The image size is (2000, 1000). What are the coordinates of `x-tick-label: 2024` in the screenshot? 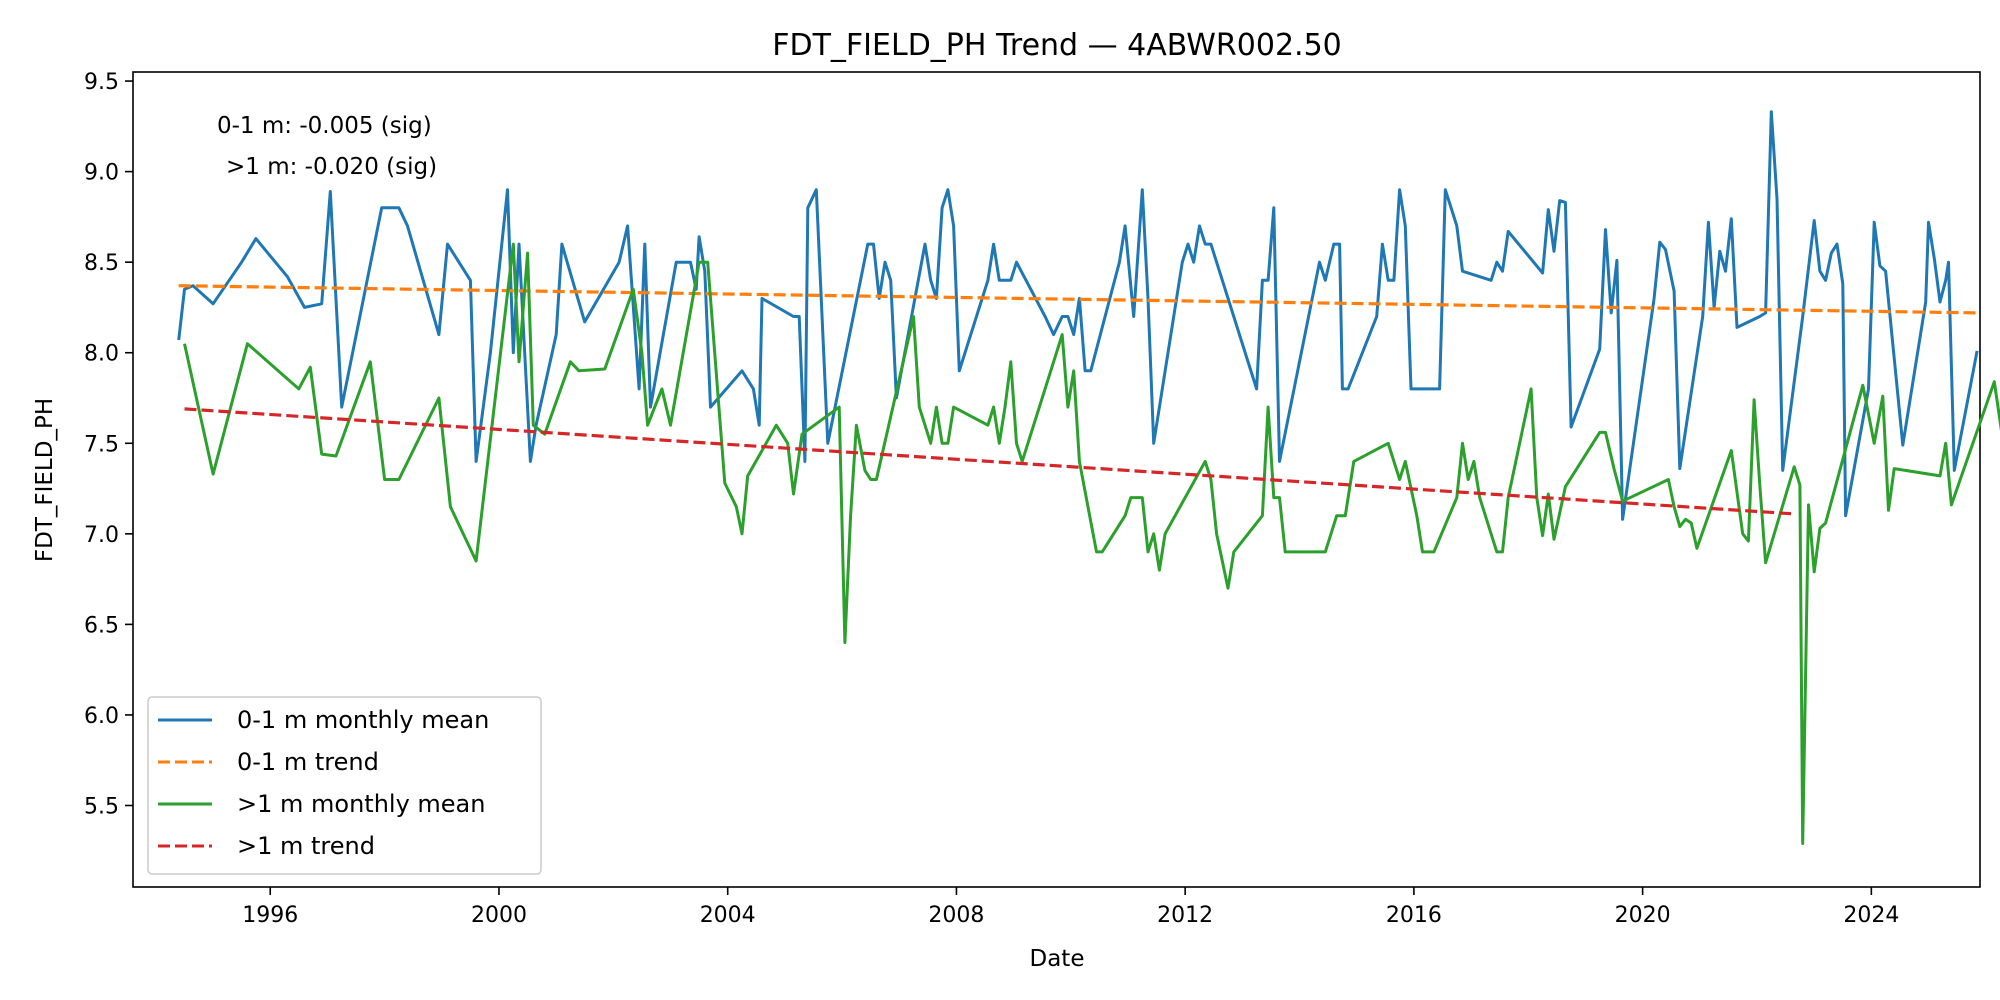 It's located at (1871, 915).